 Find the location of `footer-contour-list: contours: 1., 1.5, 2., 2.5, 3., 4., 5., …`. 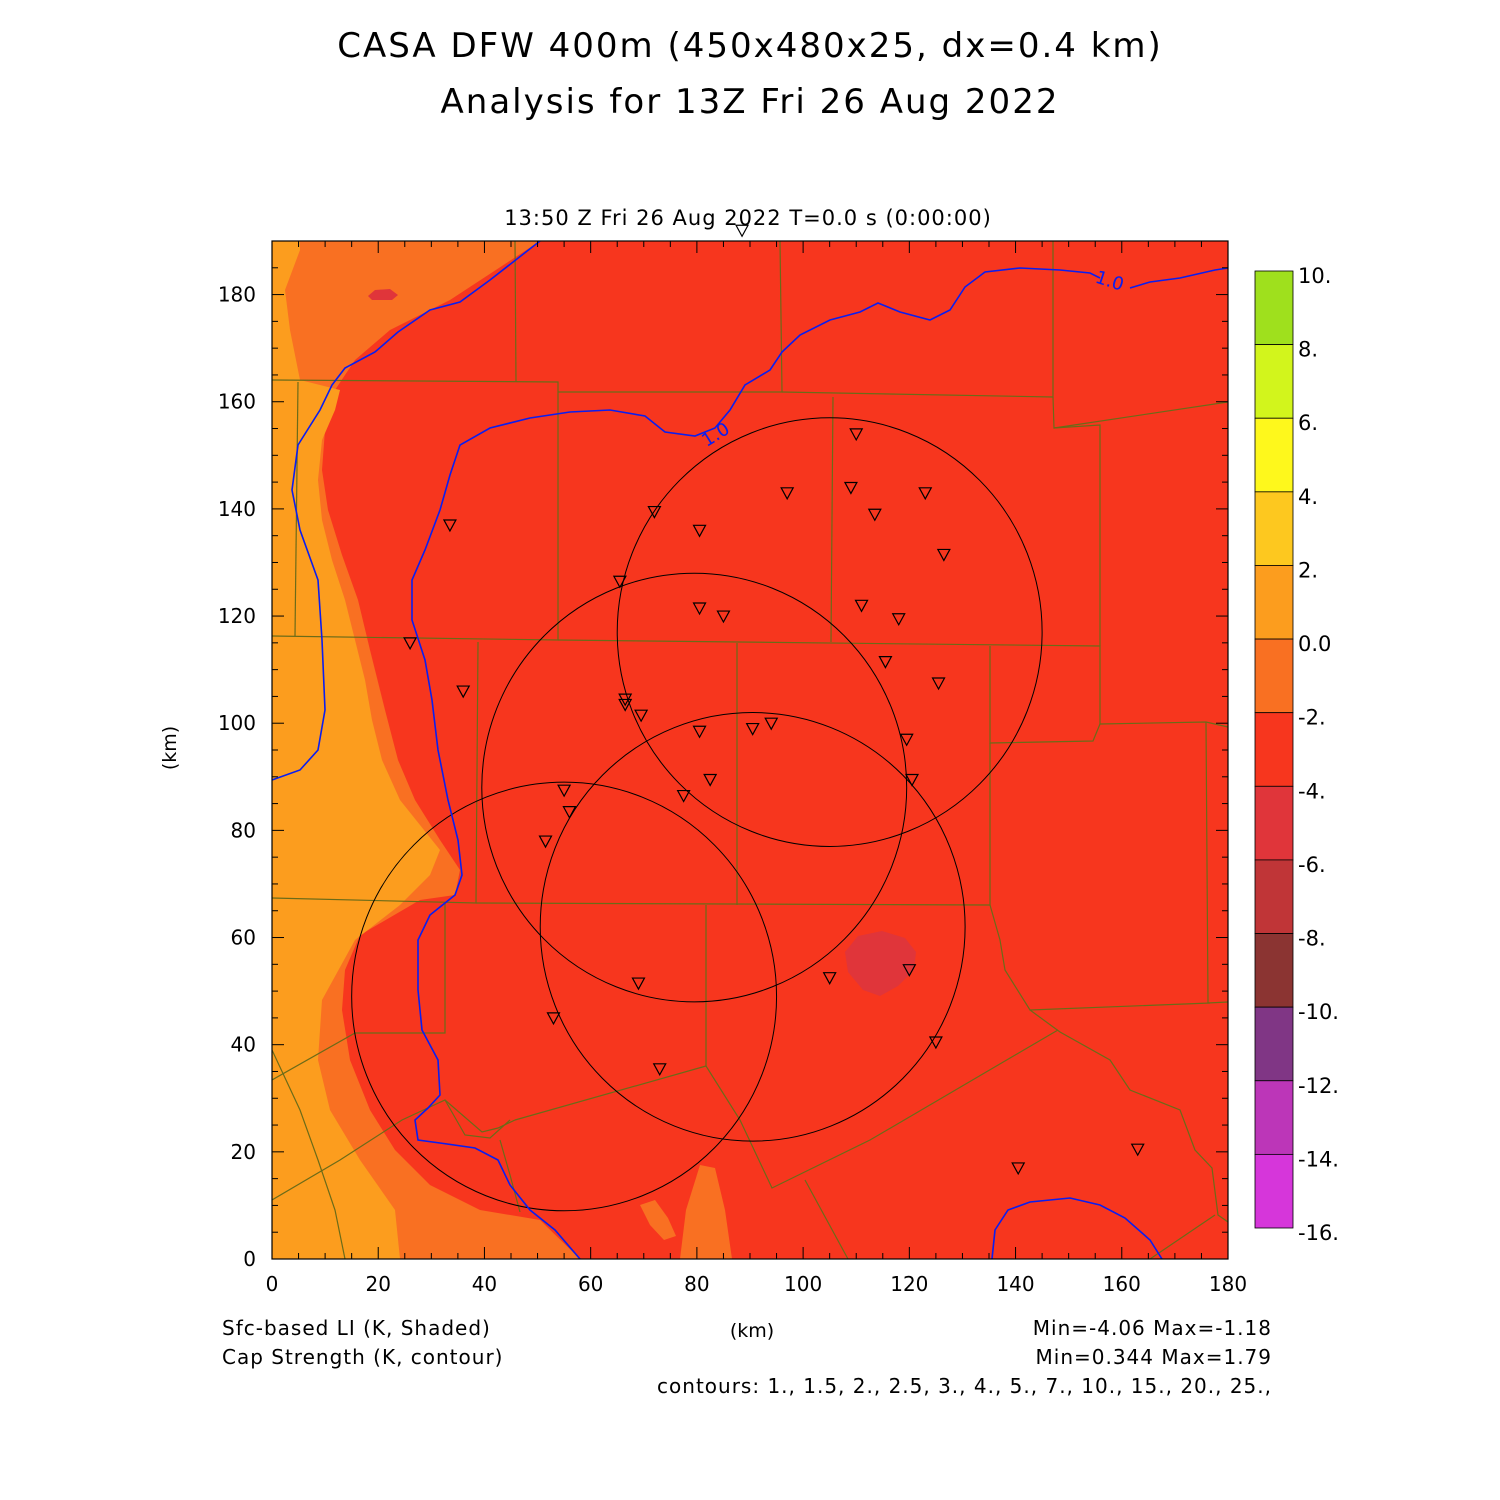

footer-contour-list: contours: 1., 1.5, 2., 2.5, 3., 4., 5., … is located at coordinates (964, 1386).